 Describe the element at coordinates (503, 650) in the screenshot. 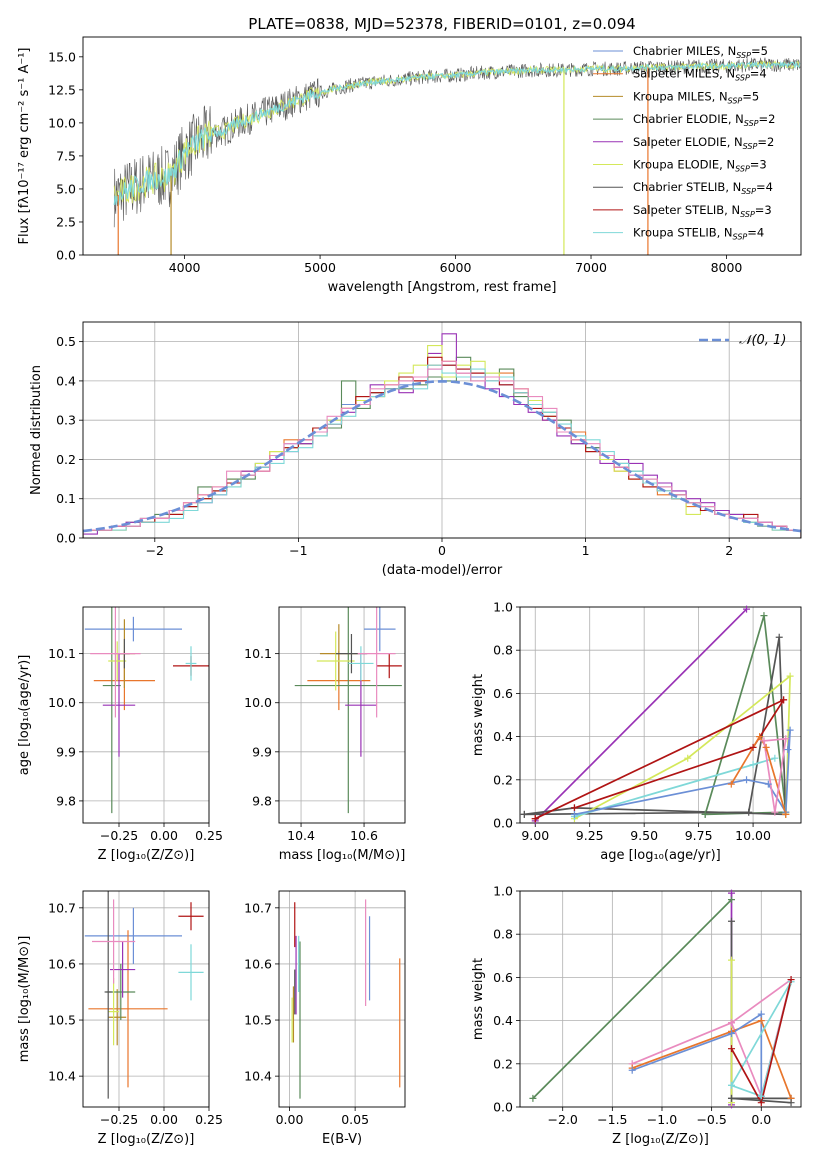

I see `y-tick-label: 0.8` at that location.